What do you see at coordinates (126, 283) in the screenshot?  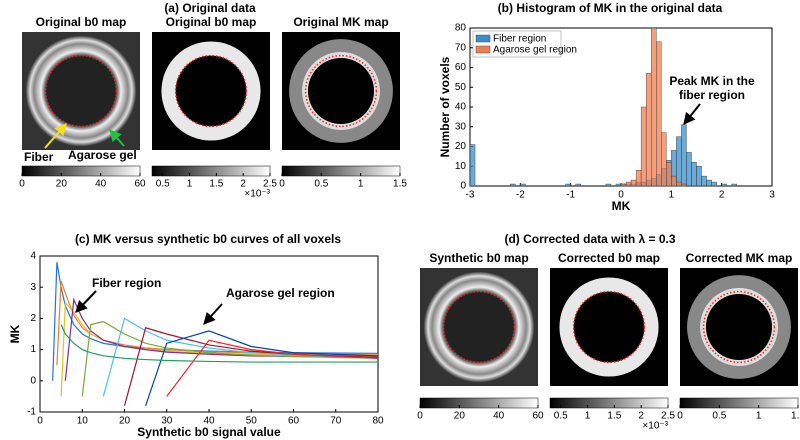 I see `annotation: Fiber region` at bounding box center [126, 283].